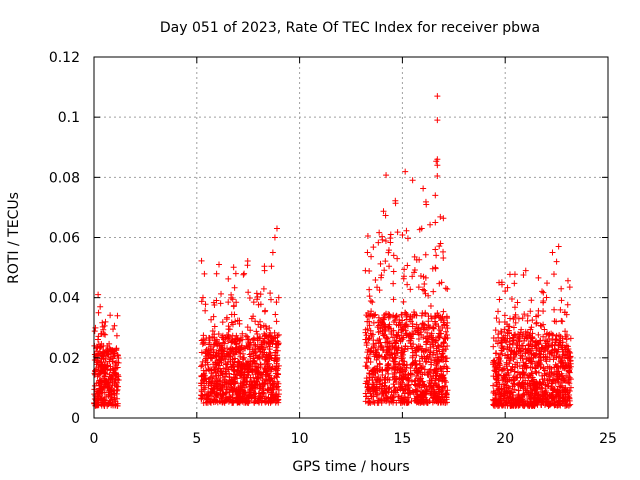 This screenshot has width=640, height=480. Describe the element at coordinates (69, 118) in the screenshot. I see `y-tick-label: 0.1` at that location.